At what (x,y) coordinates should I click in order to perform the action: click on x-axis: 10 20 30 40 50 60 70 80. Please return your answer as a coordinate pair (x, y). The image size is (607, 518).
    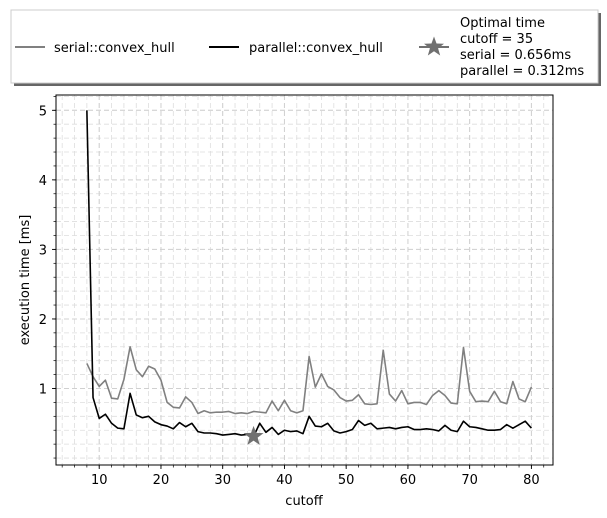
    Looking at the image, I should click on (303, 476).